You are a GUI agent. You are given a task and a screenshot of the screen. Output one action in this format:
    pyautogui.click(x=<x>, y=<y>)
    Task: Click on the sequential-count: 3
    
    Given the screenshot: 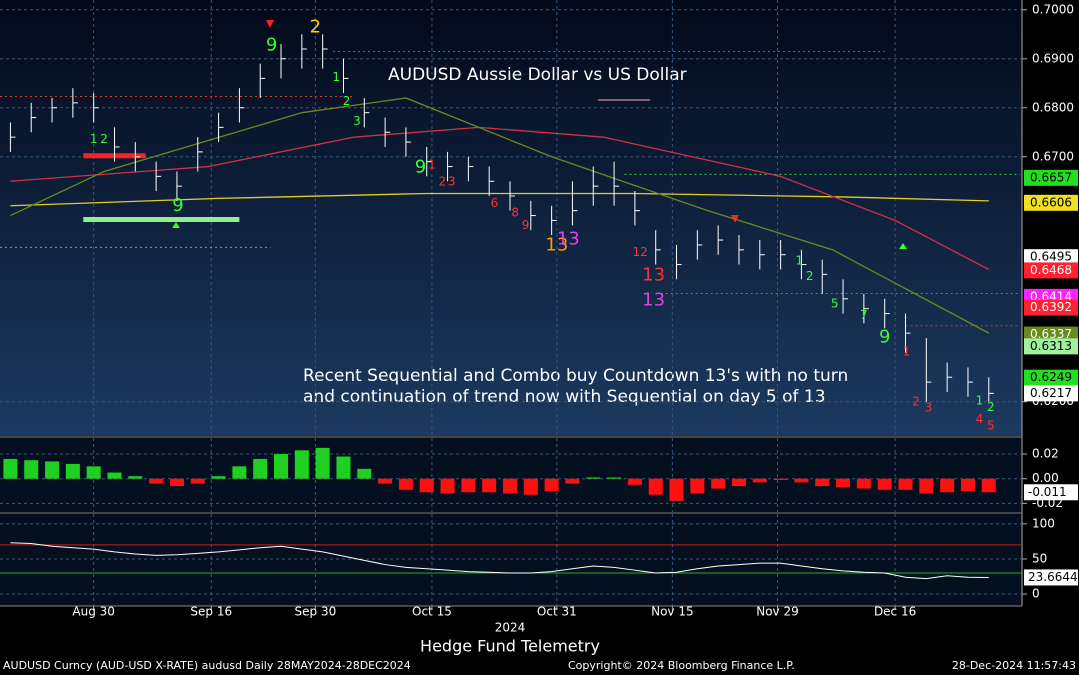 What is the action you would take?
    pyautogui.click(x=452, y=182)
    